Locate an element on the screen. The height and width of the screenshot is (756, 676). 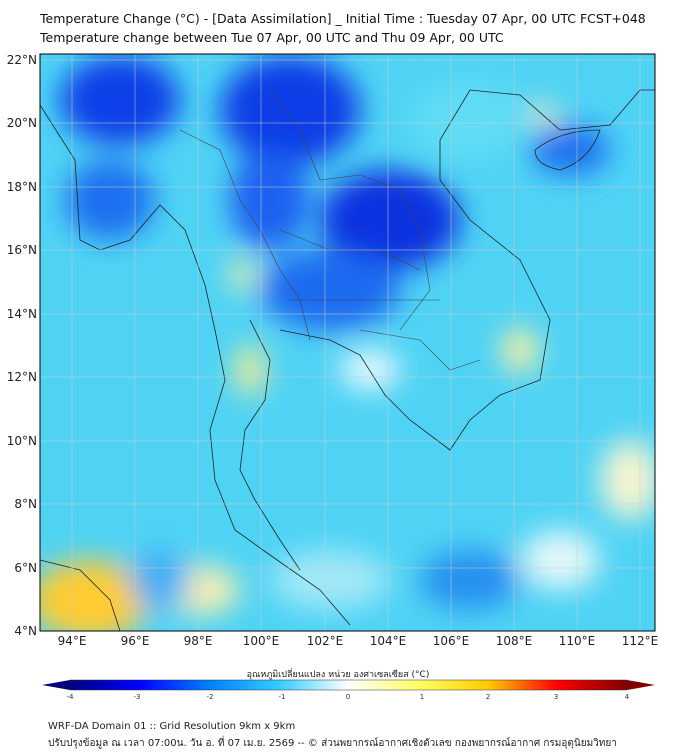
lat-tick: 14°N is located at coordinates (22, 314).